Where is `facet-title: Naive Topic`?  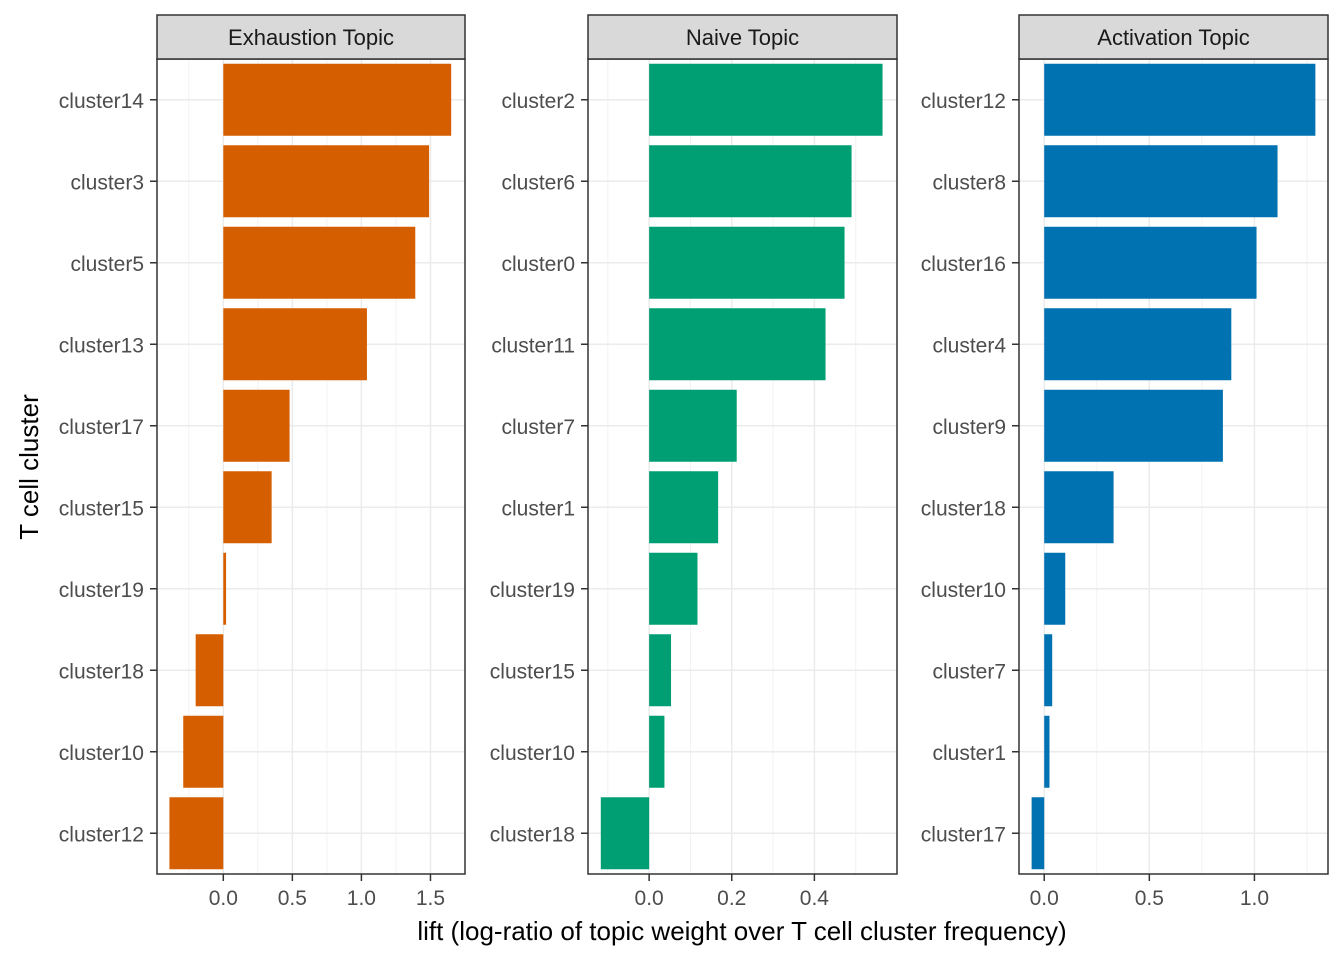 facet-title: Naive Topic is located at coordinates (742, 37).